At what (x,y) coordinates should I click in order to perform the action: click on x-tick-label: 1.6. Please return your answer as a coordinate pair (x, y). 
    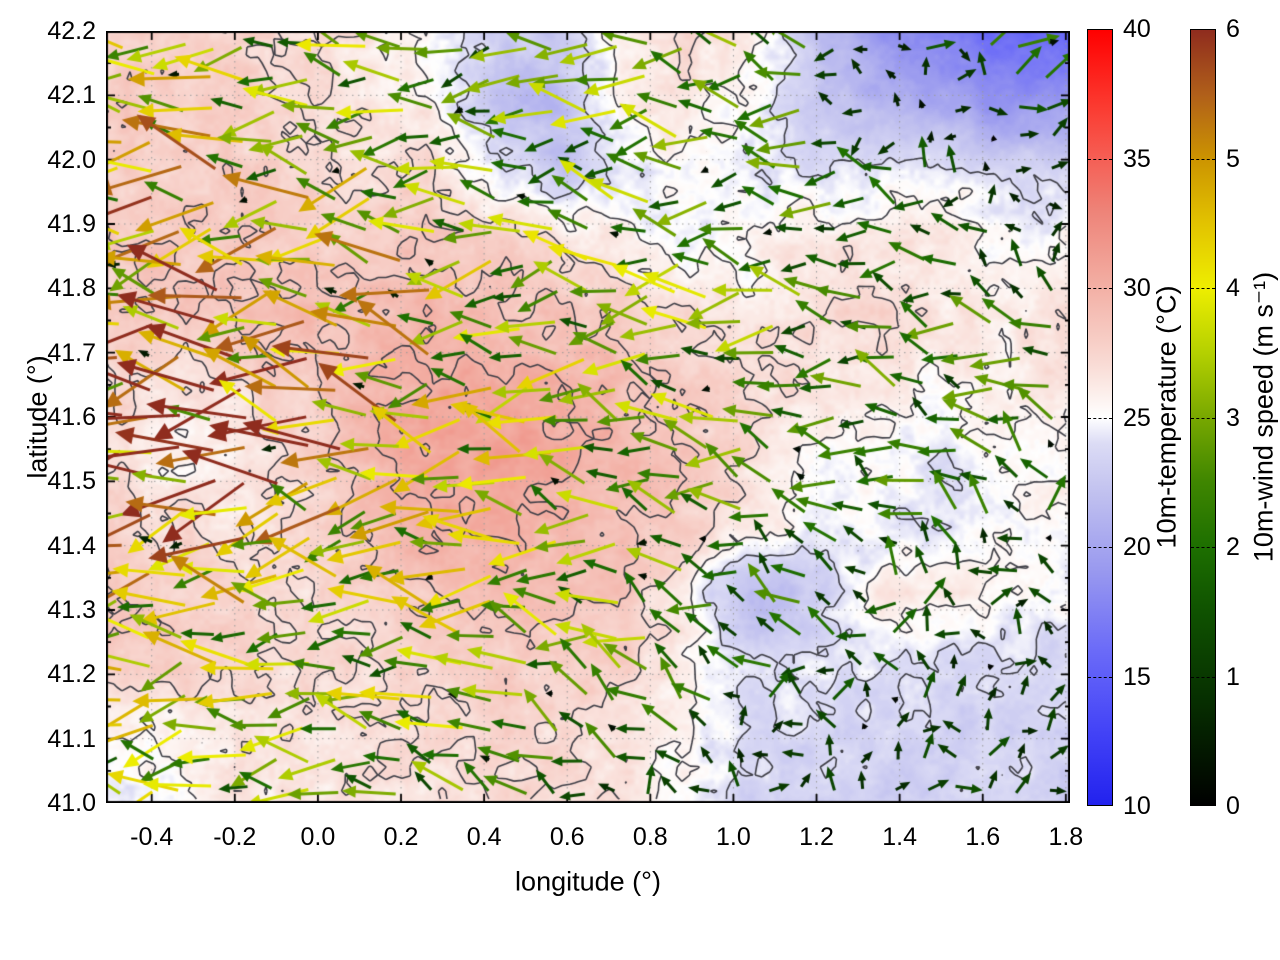
    Looking at the image, I should click on (983, 837).